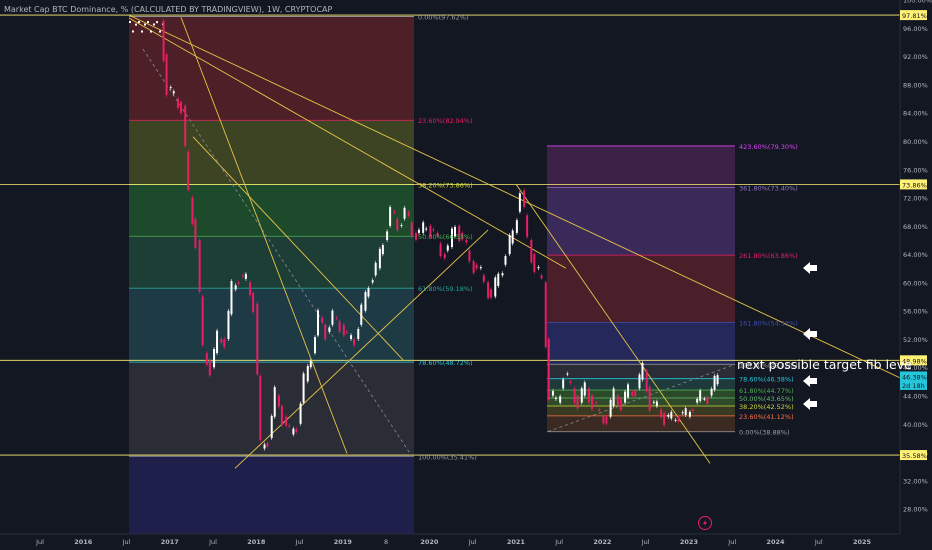  What do you see at coordinates (443, 17) in the screenshot?
I see `fib-level-label: 0.00%(97.62%)` at bounding box center [443, 17].